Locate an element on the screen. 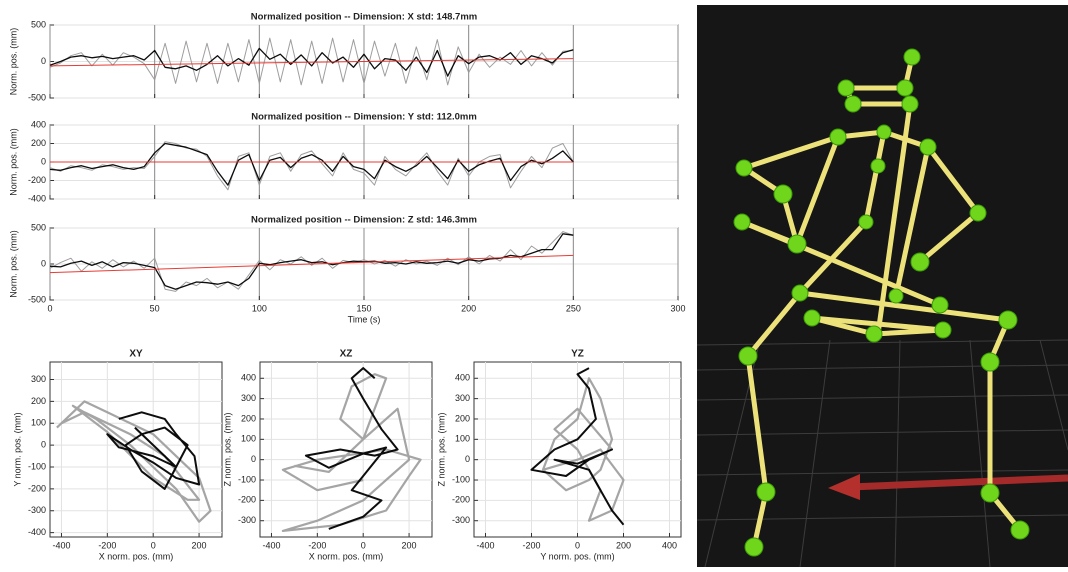  y-axis-label: Y norm. pos. (mm) is located at coordinates (17, 449).